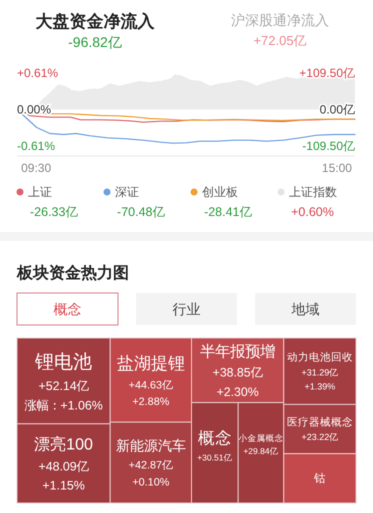 The height and width of the screenshot is (513, 373). What do you see at coordinates (40, 192) in the screenshot?
I see `legend-label: 上证` at bounding box center [40, 192].